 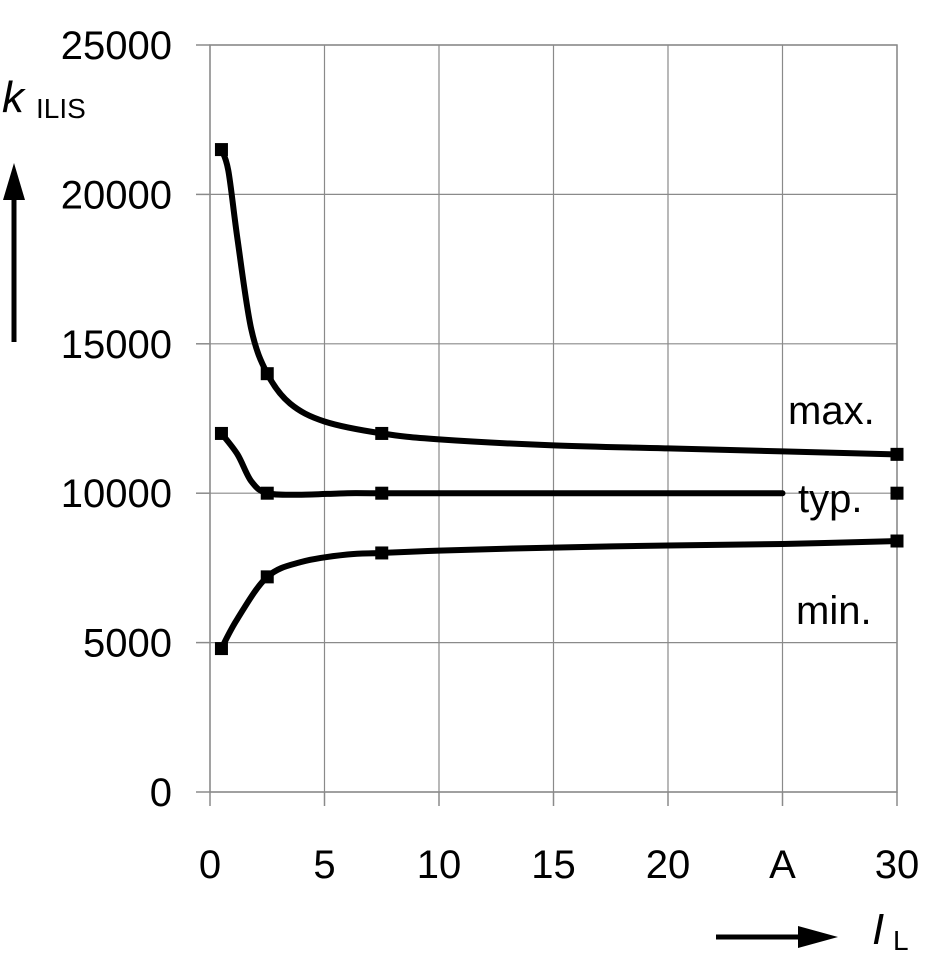 What do you see at coordinates (14, 252) in the screenshot?
I see `y-axis-arrow-icon` at bounding box center [14, 252].